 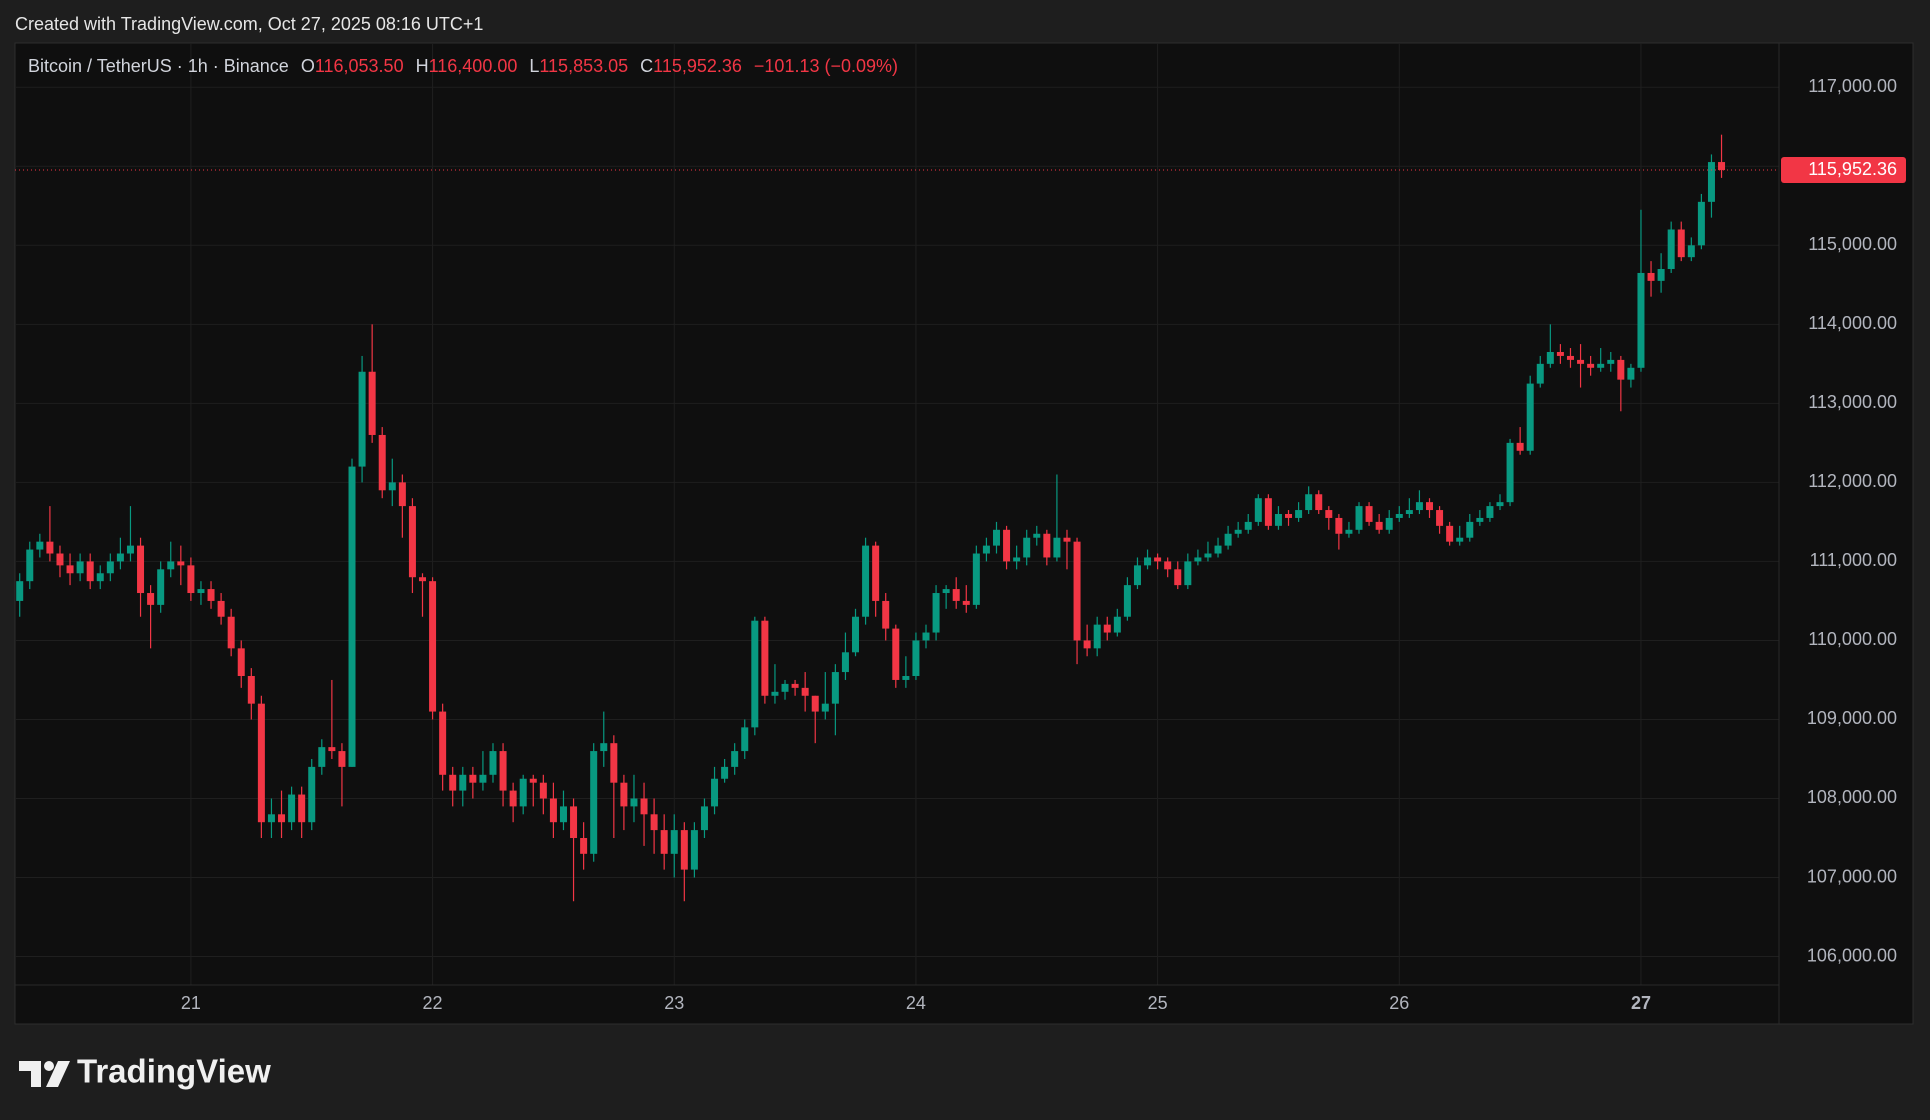 What do you see at coordinates (1852, 402) in the screenshot?
I see `y-tick-label: 113,000.00` at bounding box center [1852, 402].